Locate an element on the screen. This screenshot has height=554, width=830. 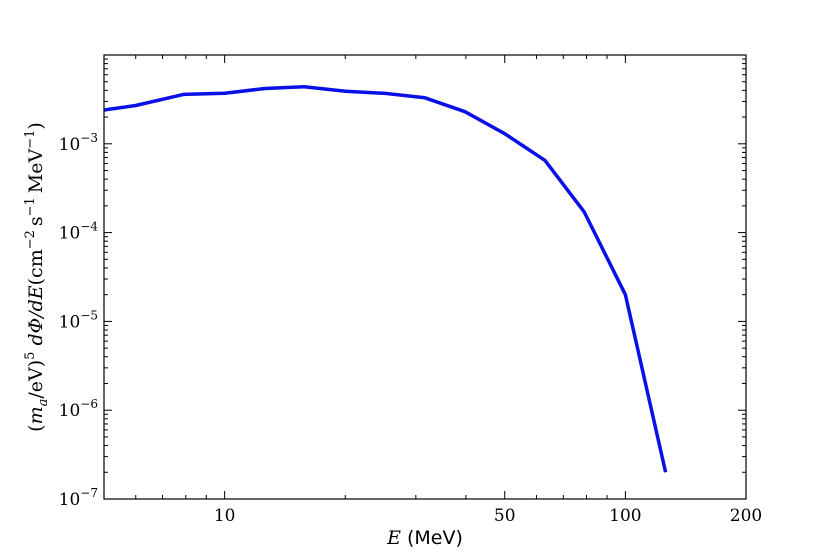
x-axis-var: E is located at coordinates (393, 538).